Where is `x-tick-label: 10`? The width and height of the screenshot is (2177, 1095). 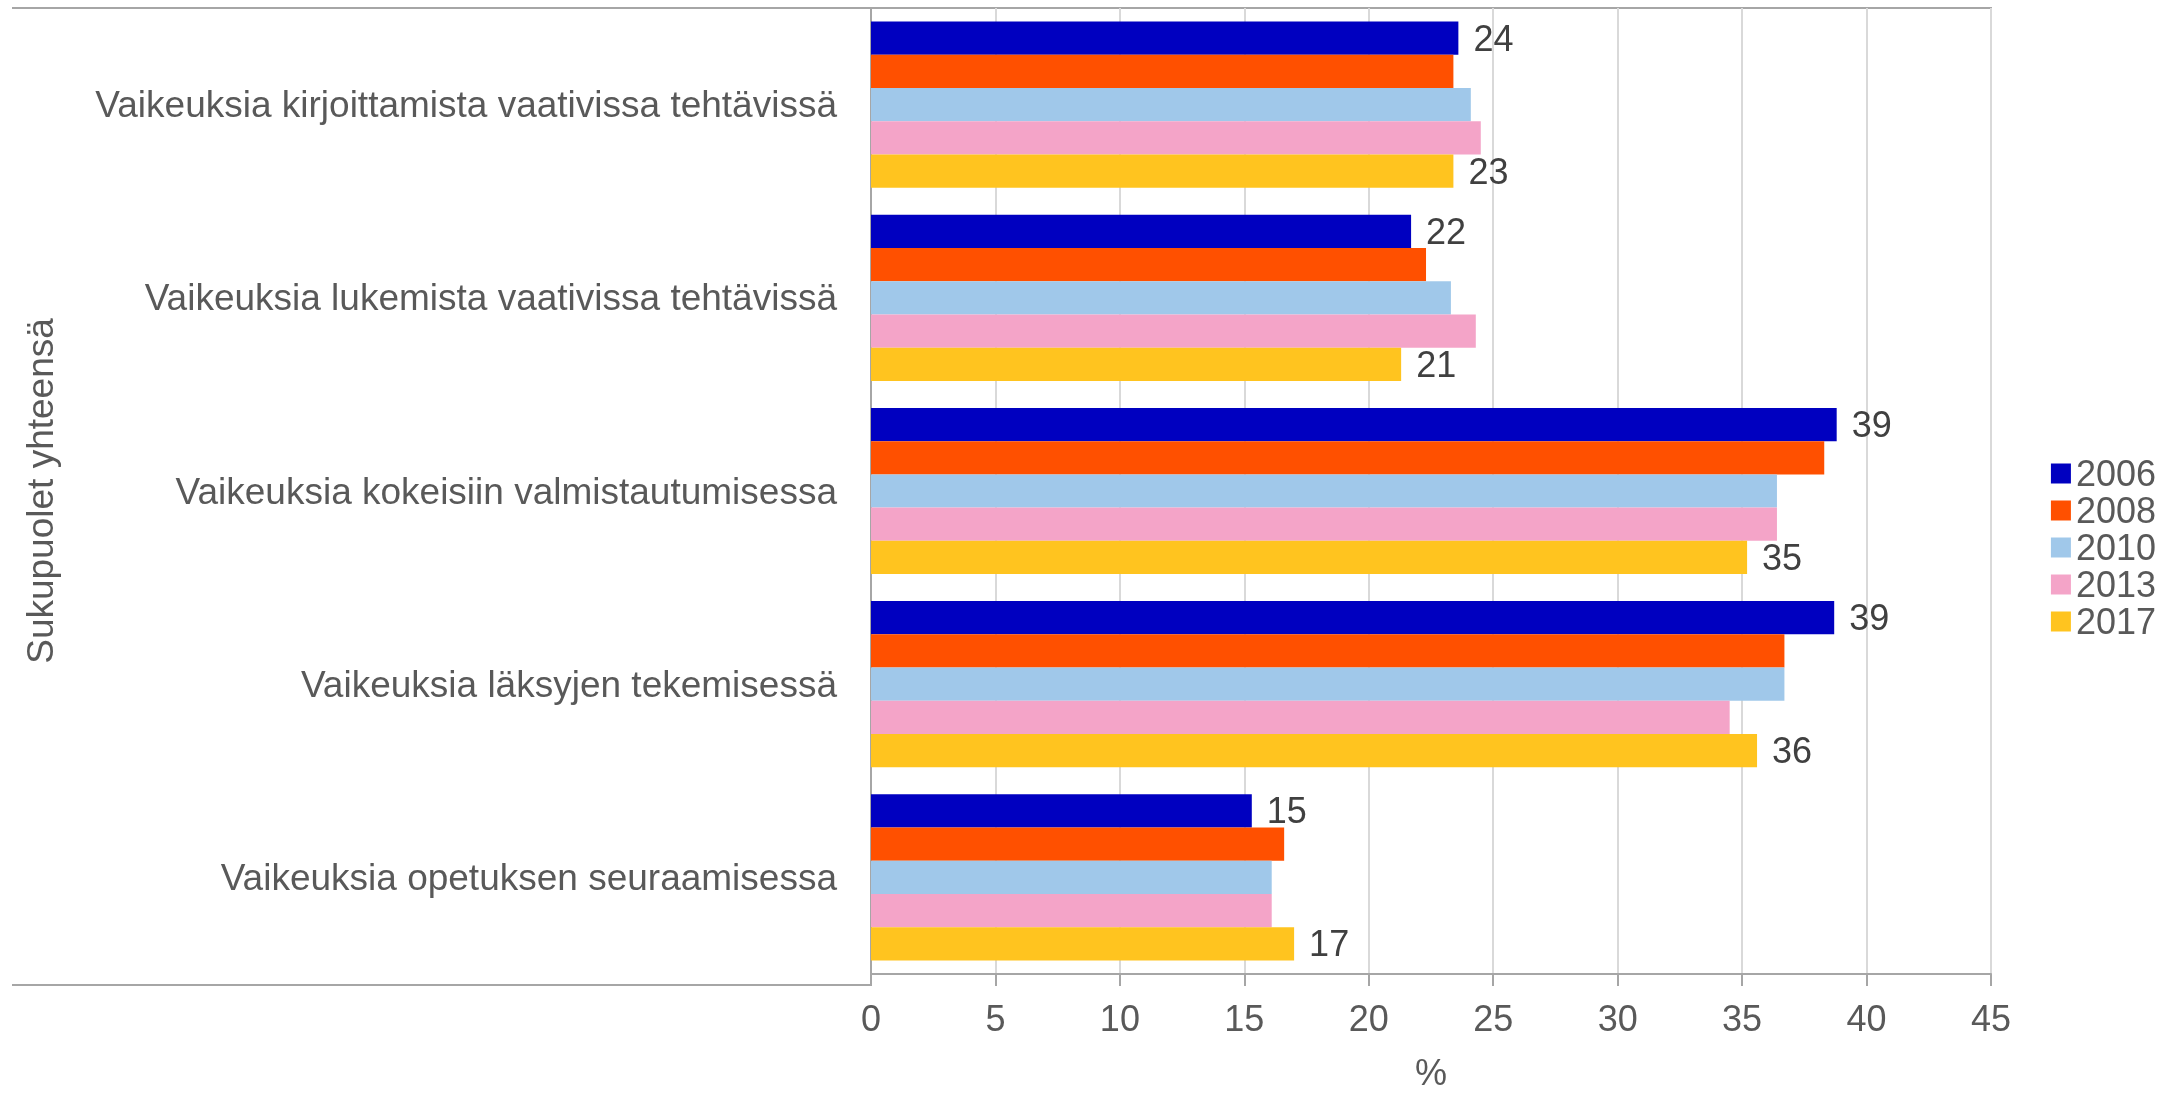
x-tick-label: 10 is located at coordinates (1119, 1018).